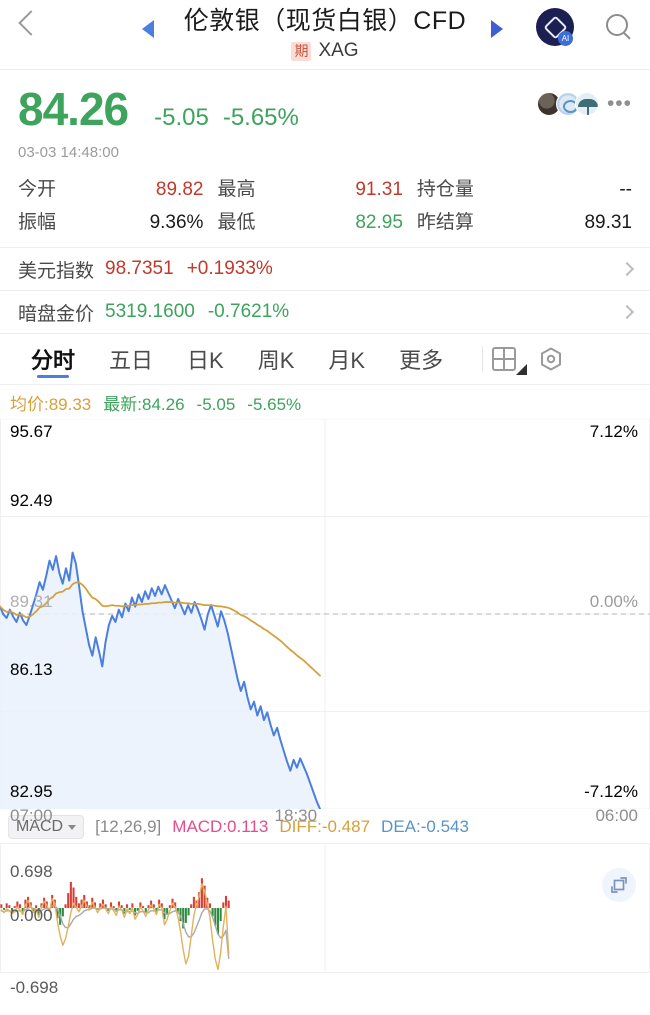 This screenshot has height=1015, width=650. What do you see at coordinates (555, 27) in the screenshot?
I see `ai-assistant-icon: AI` at bounding box center [555, 27].